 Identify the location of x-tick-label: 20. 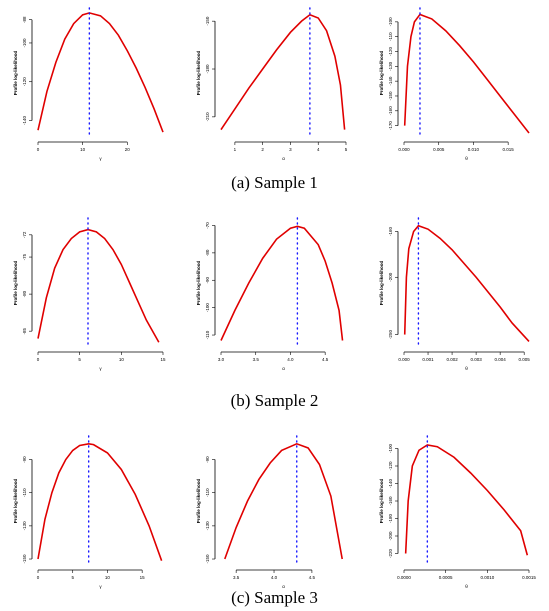
(128, 149).